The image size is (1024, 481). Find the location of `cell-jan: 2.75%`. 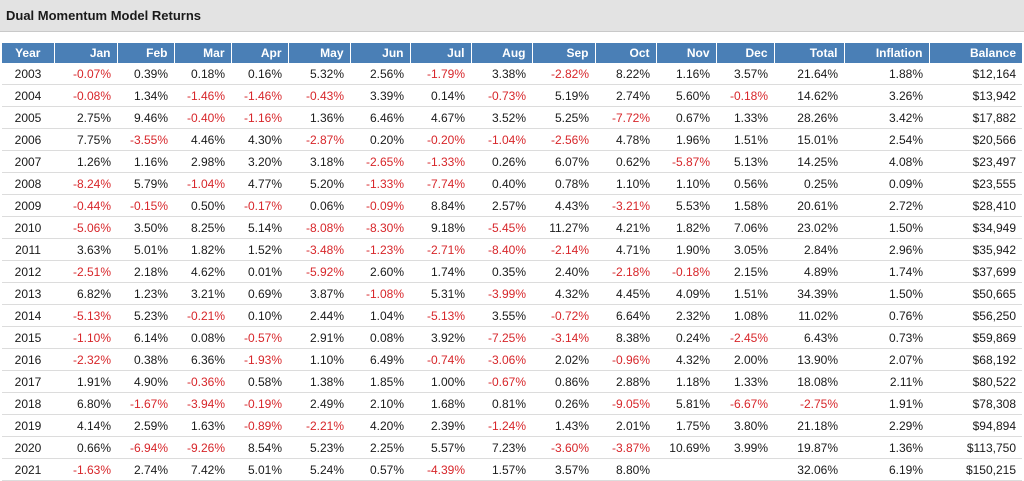

cell-jan: 2.75% is located at coordinates (85, 117).